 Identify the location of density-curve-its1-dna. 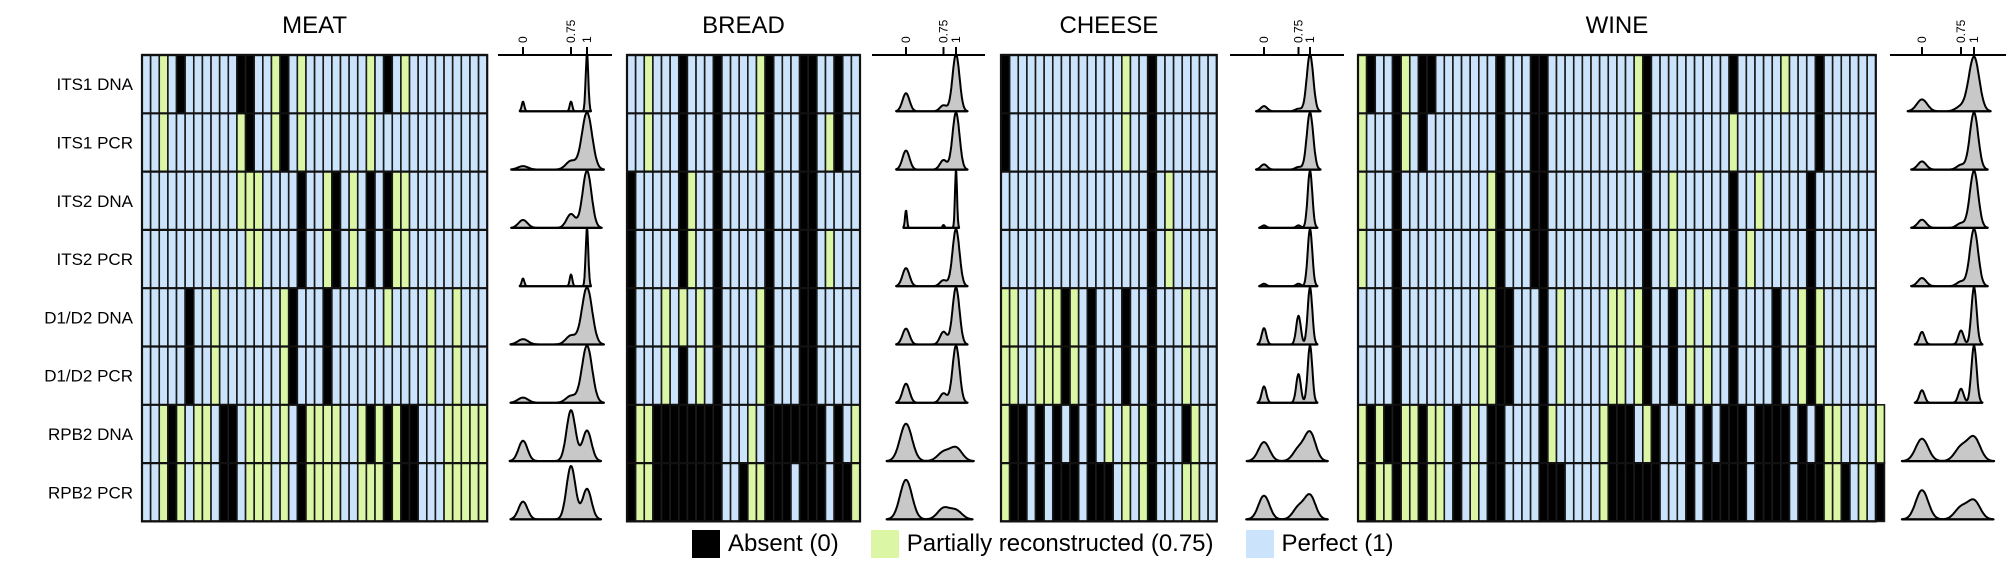
(1288, 83).